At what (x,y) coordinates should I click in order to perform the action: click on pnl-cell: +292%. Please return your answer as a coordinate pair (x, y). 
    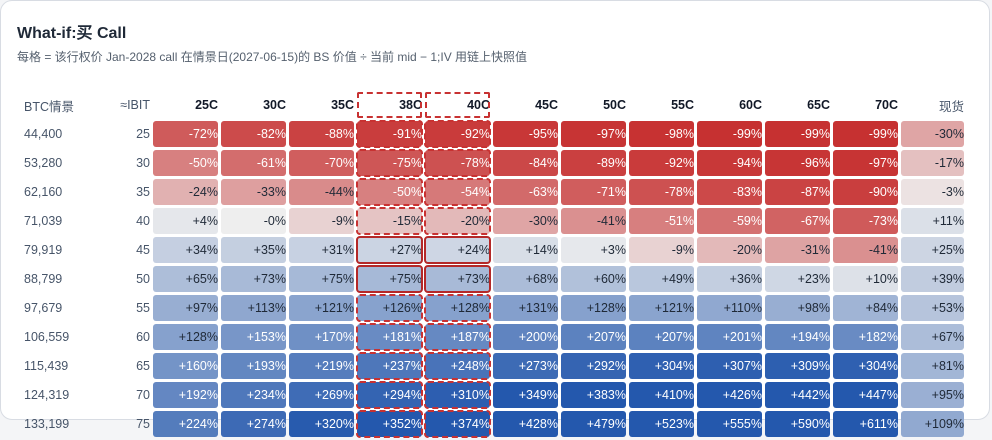
    Looking at the image, I should click on (593, 366).